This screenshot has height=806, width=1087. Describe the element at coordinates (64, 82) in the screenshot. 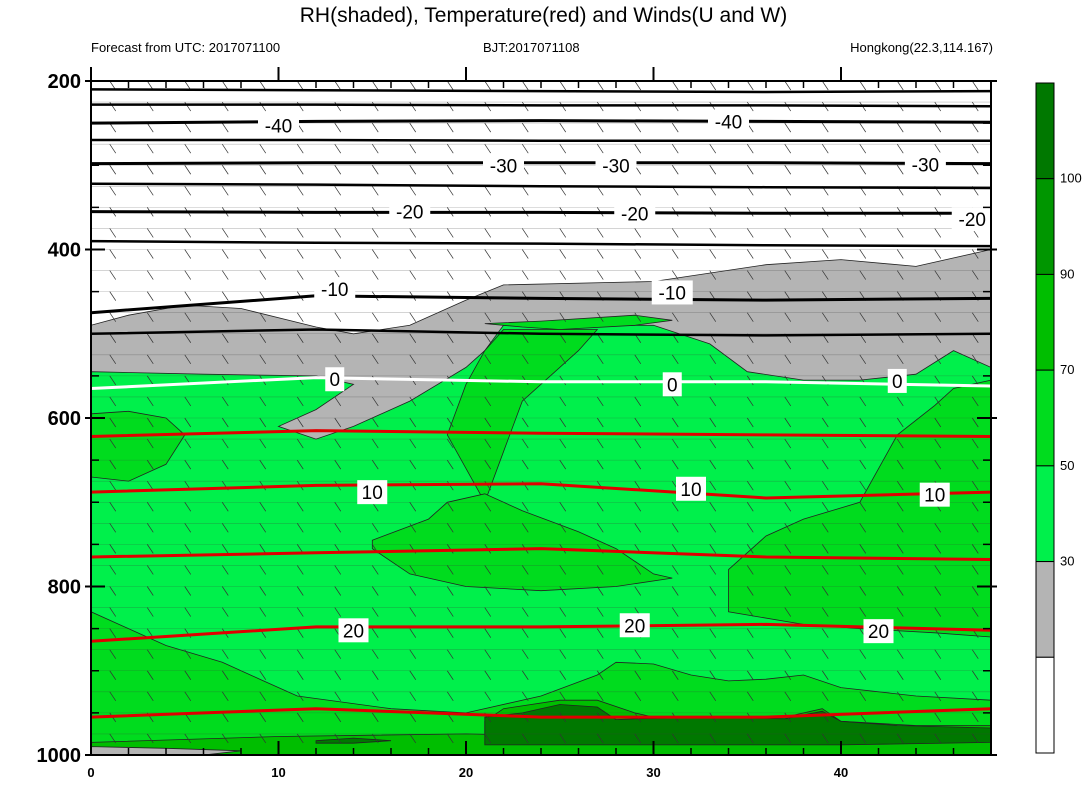

I see `y-tick-label: 200` at that location.